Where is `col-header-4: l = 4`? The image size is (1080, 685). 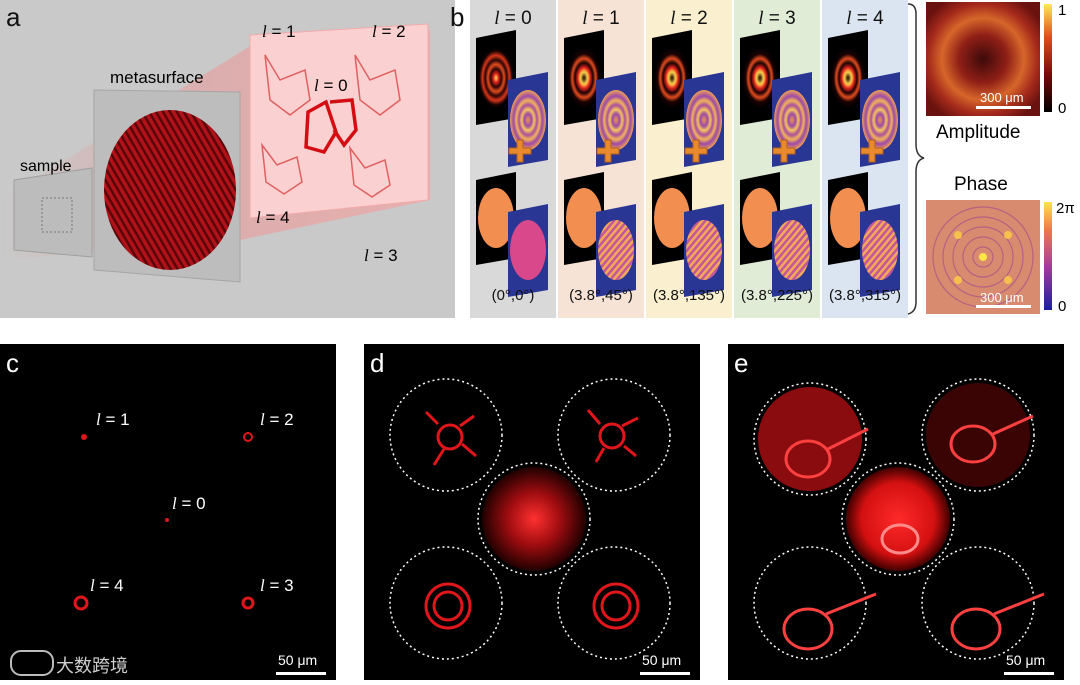
col-header-4: l = 4 is located at coordinates (865, 18).